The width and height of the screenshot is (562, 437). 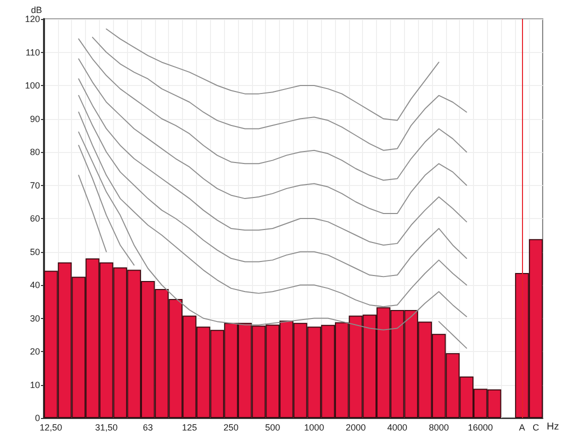 I want to click on y-tick-label: 60, so click(x=35, y=219).